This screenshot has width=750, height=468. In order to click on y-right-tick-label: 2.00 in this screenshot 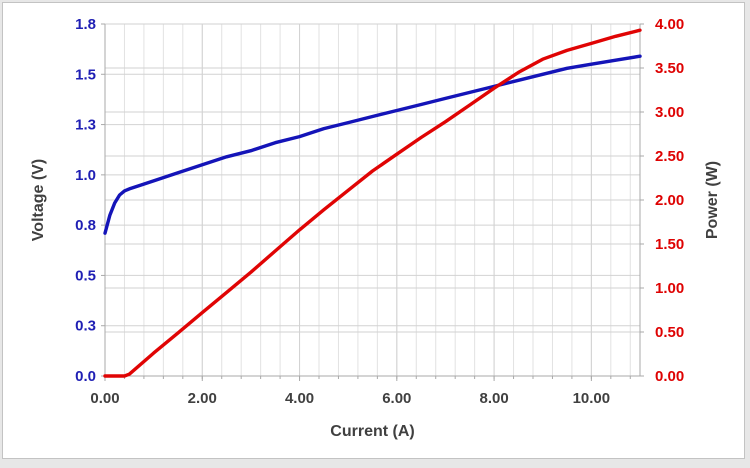, I will do `click(669, 200)`.